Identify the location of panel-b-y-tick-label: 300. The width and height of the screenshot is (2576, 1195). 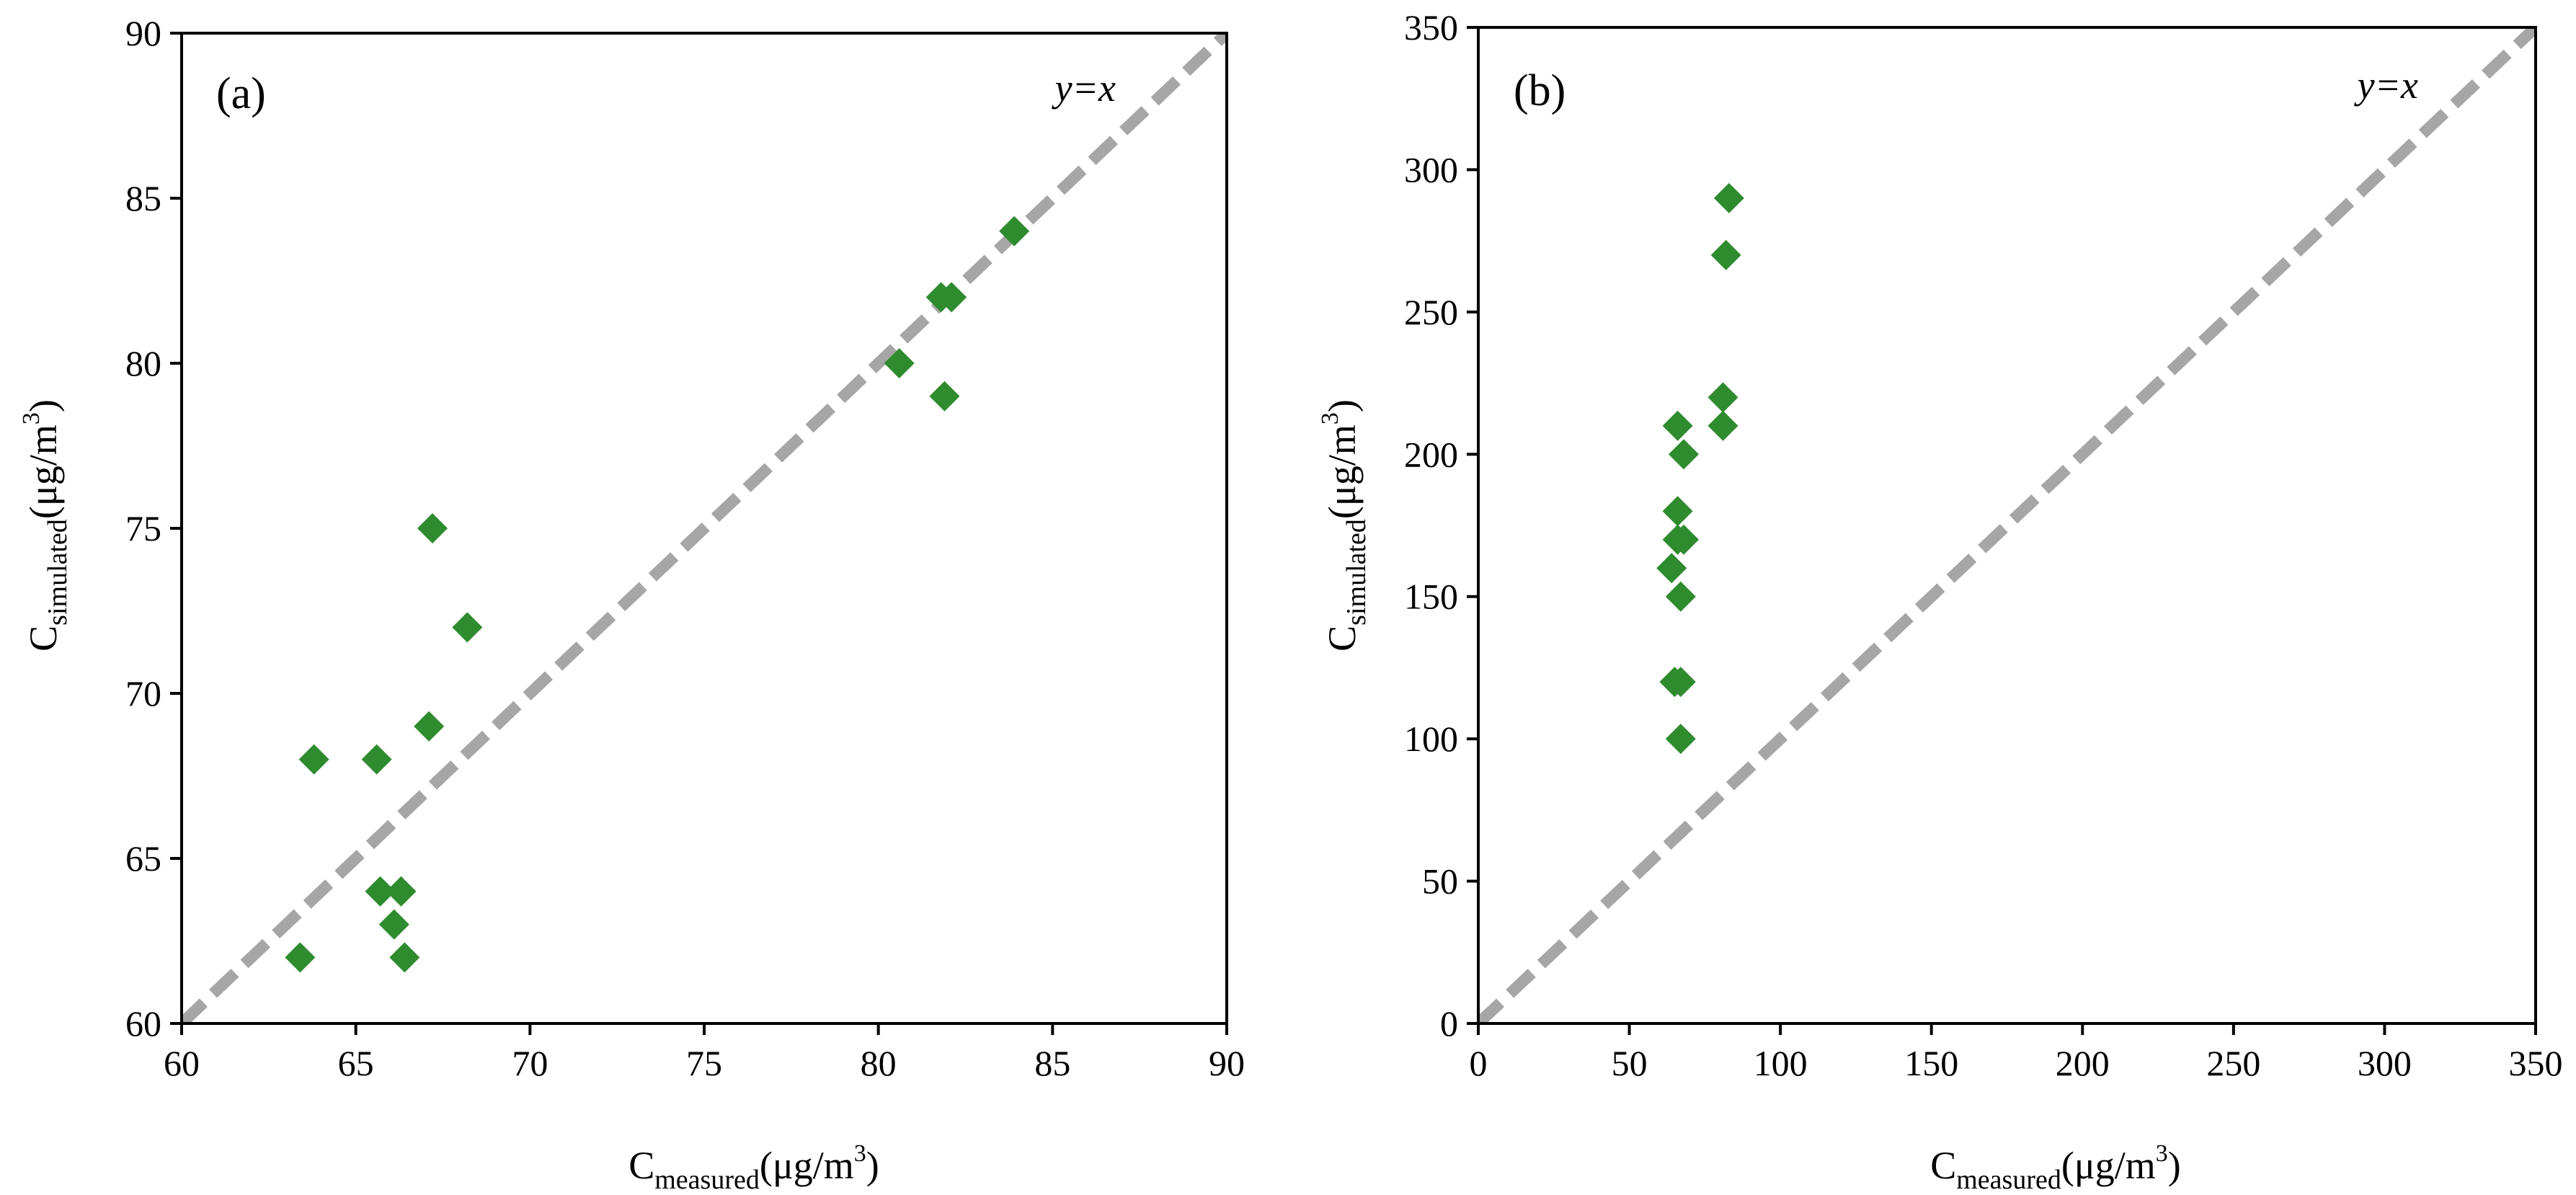
(1431, 169).